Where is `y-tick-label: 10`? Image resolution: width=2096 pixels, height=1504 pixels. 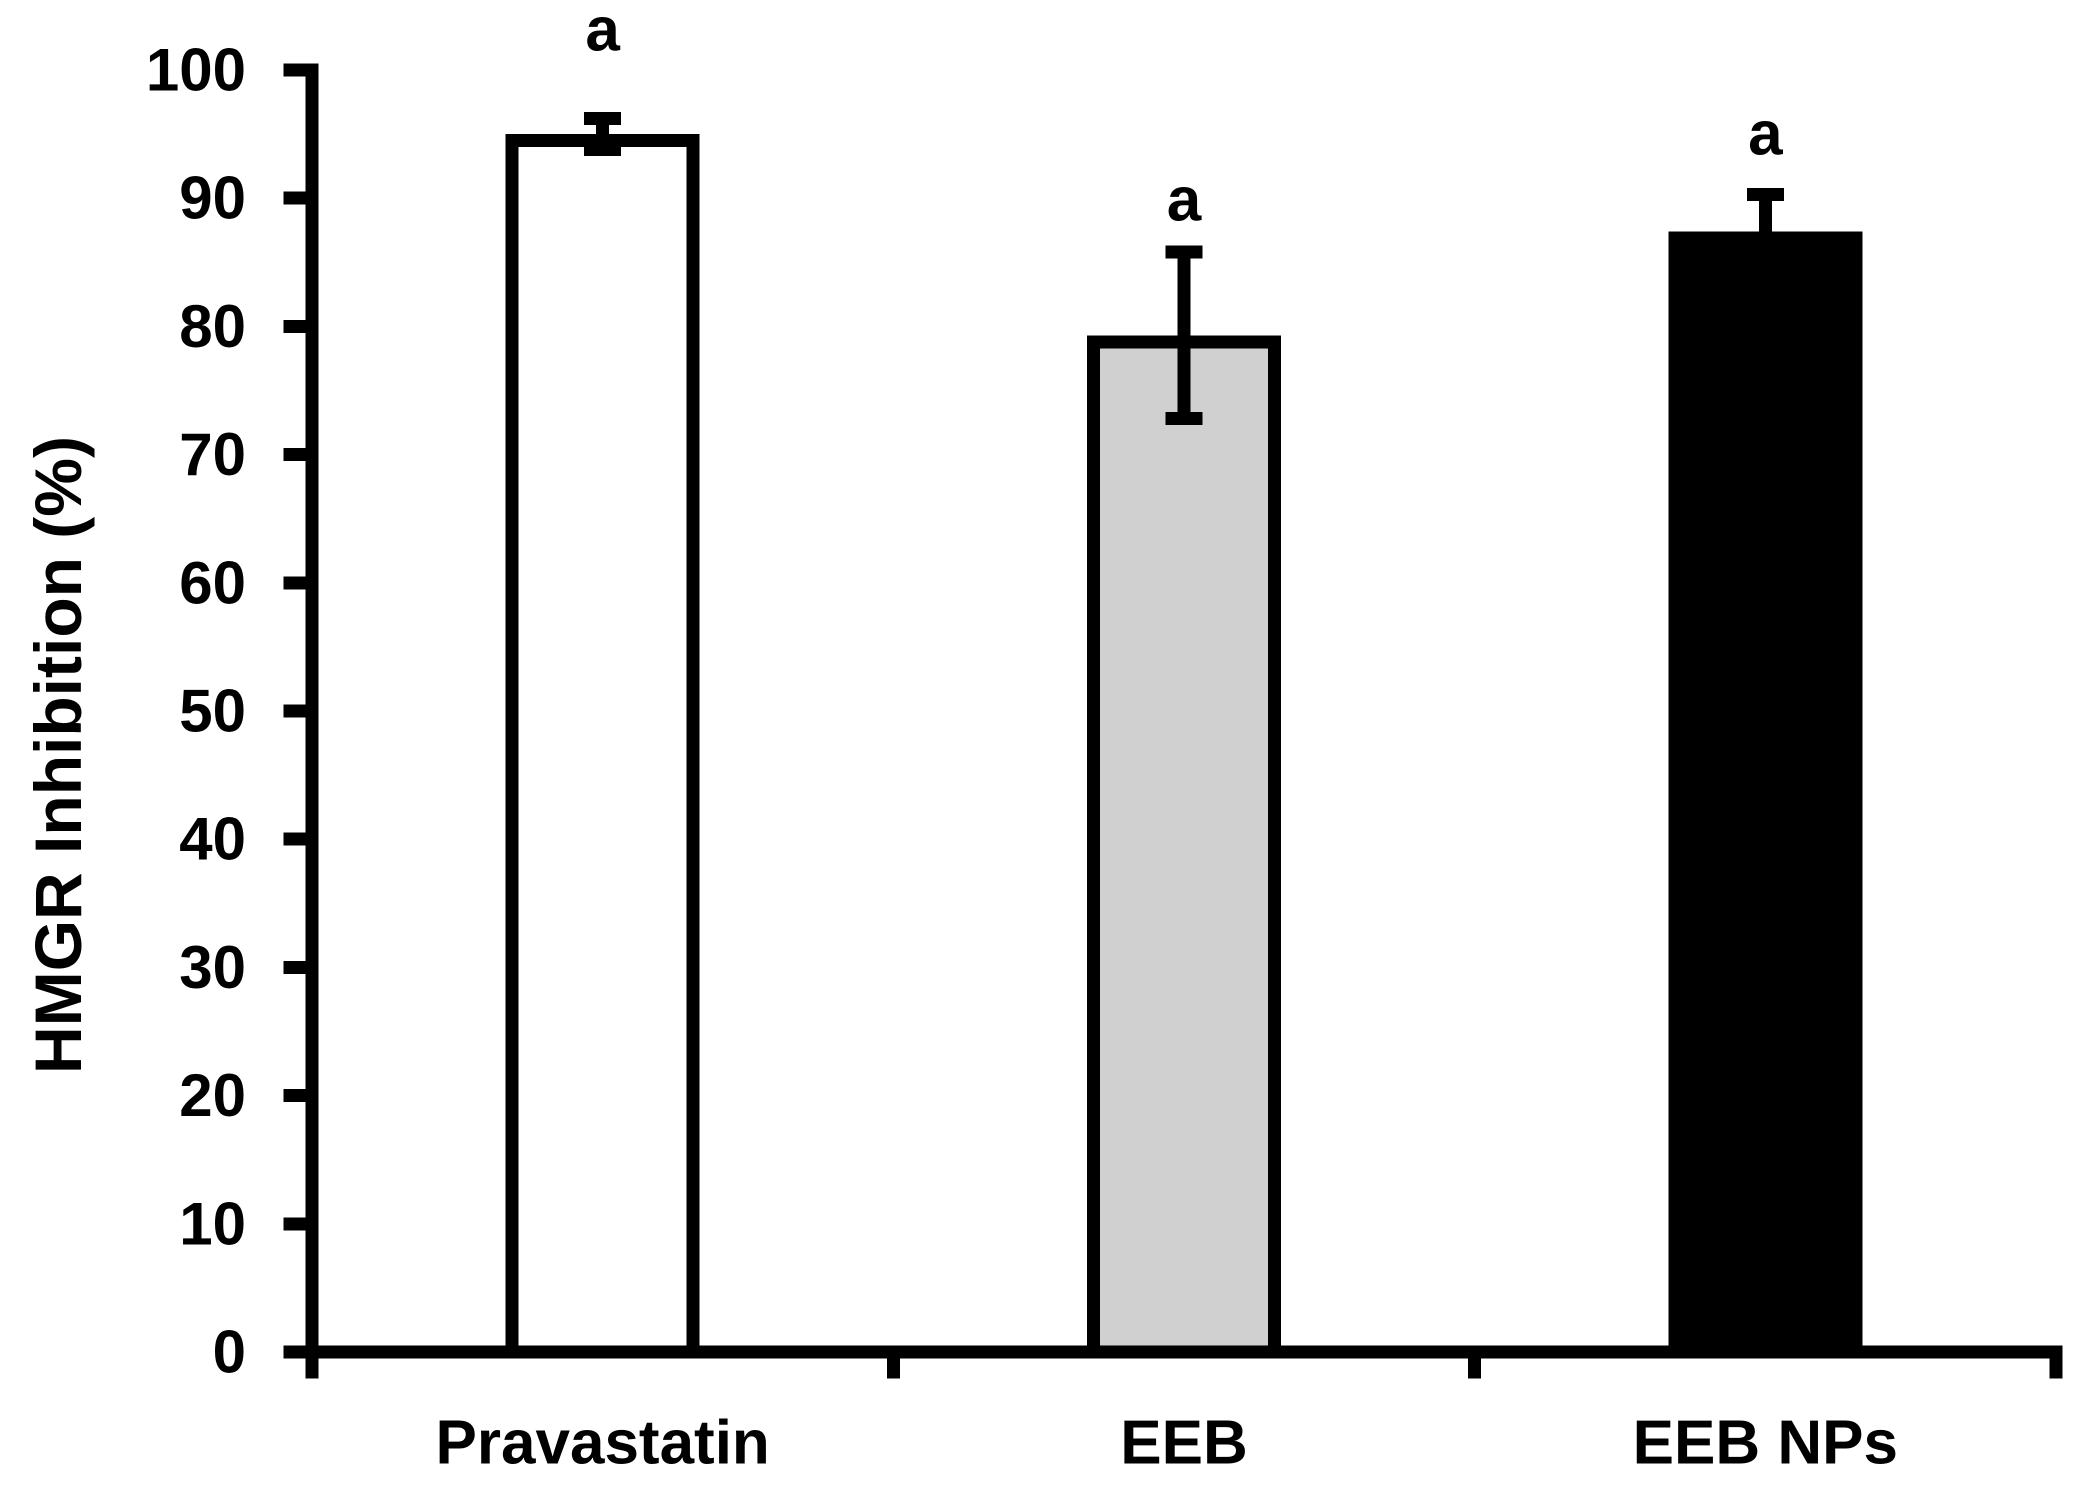
y-tick-label: 10 is located at coordinates (212, 1223).